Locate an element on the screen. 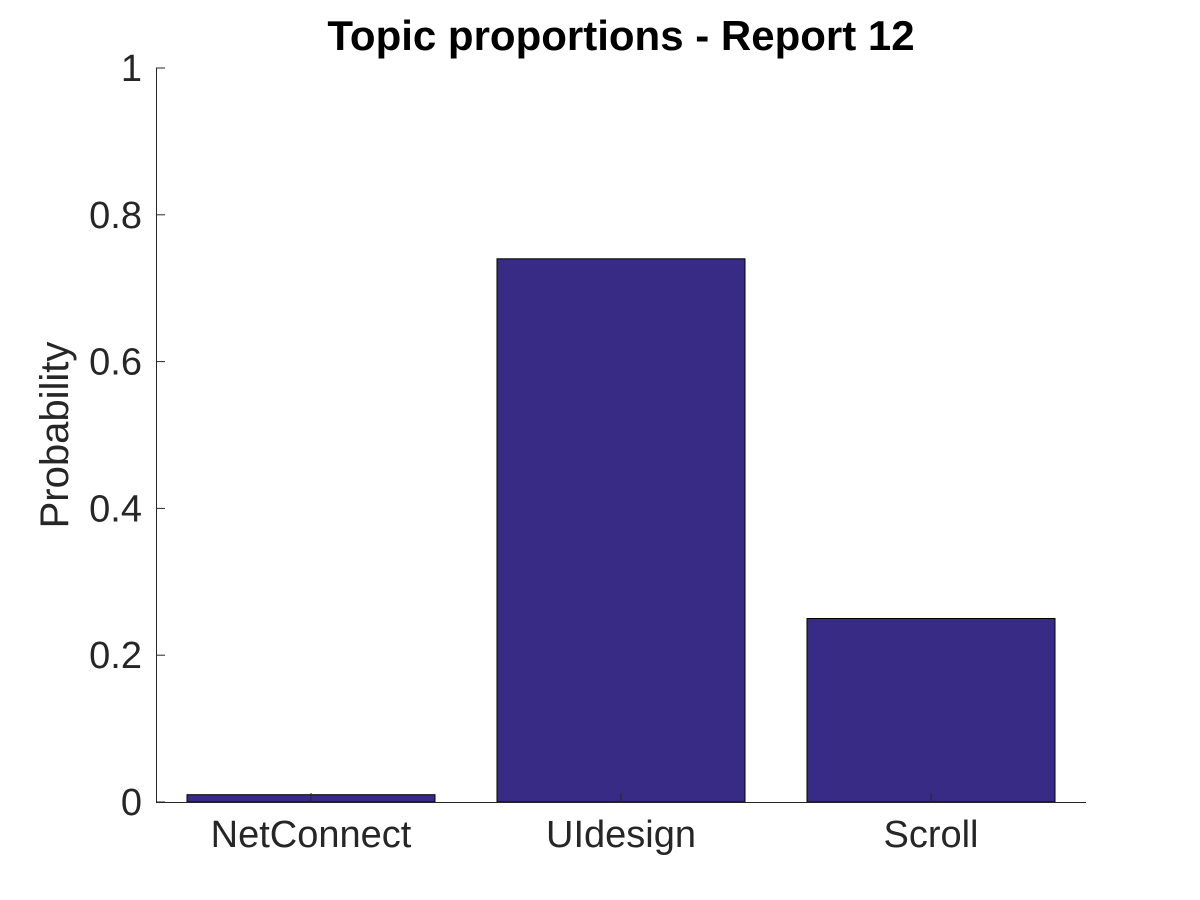 The width and height of the screenshot is (1200, 900). x-ticks-group: NetConnect UIdesign Scroll is located at coordinates (595, 824).